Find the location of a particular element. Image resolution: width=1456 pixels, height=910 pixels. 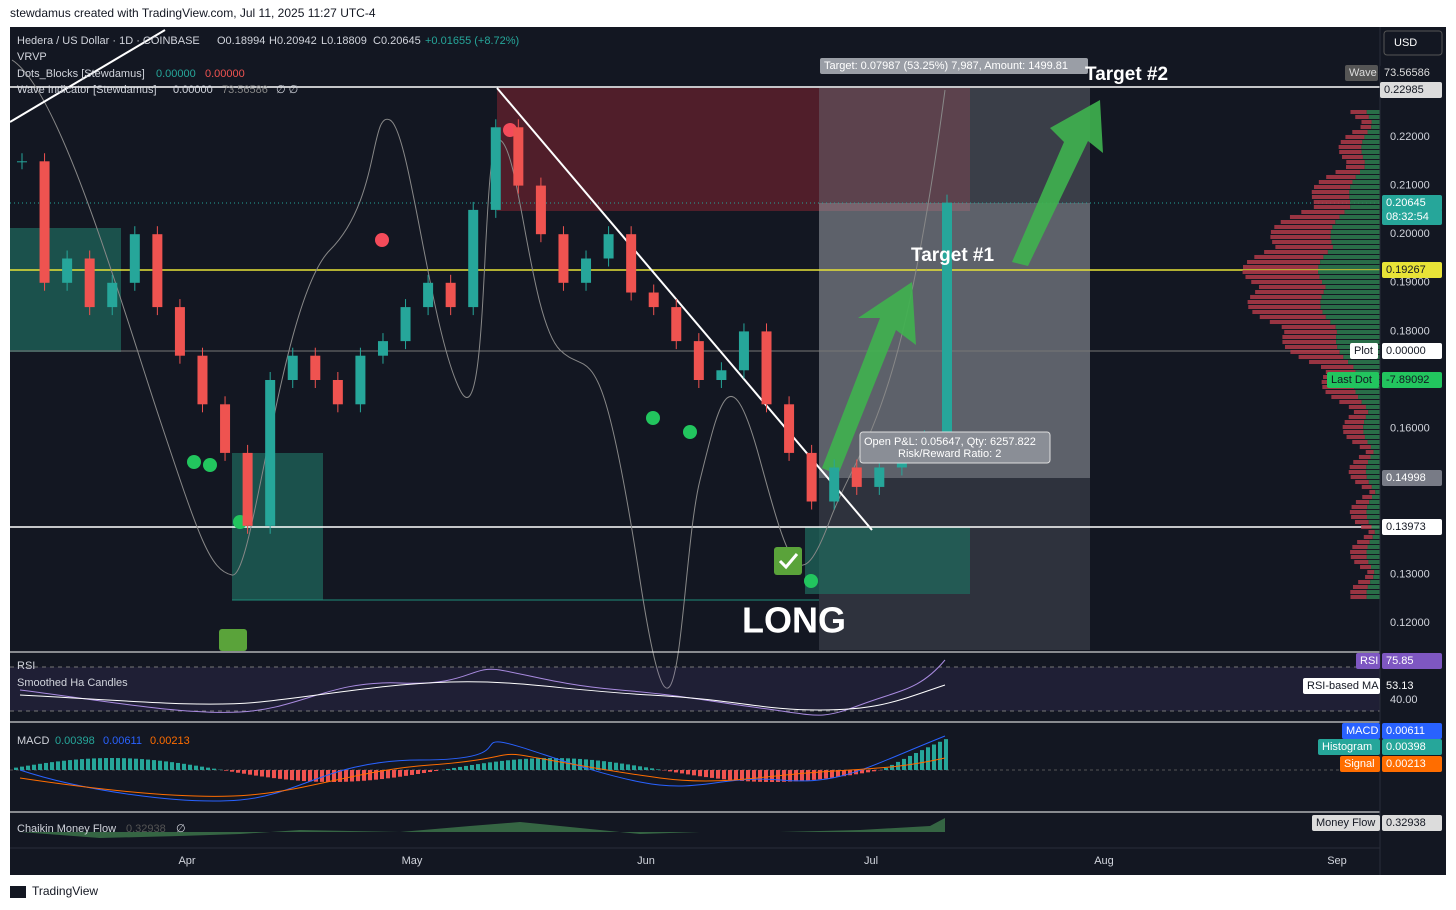

legend-change: +0.01655 (+8.72%) is located at coordinates (472, 41).